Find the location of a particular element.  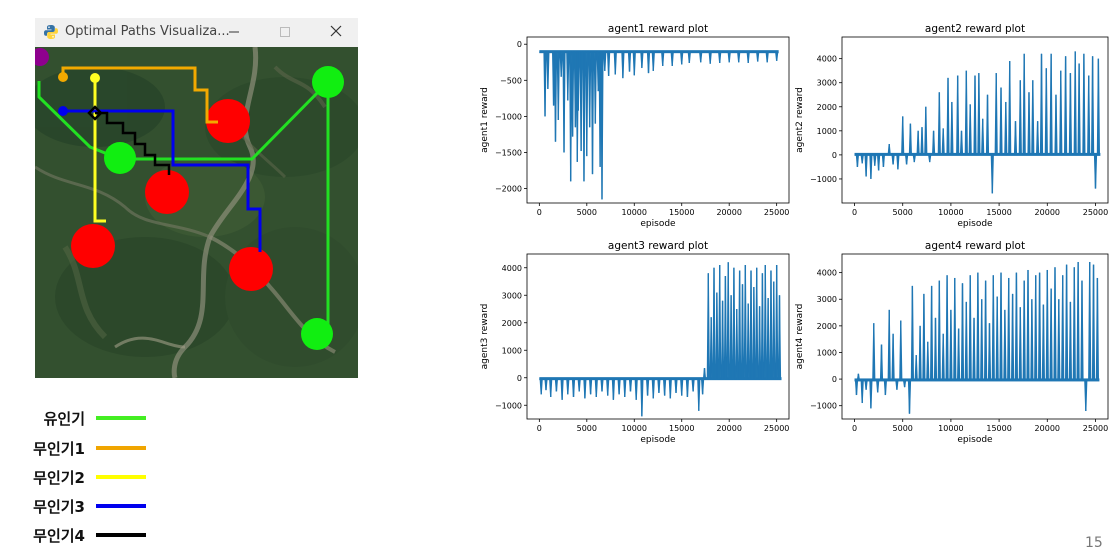

legend-label-manned: 유인기 is located at coordinates (64, 419).